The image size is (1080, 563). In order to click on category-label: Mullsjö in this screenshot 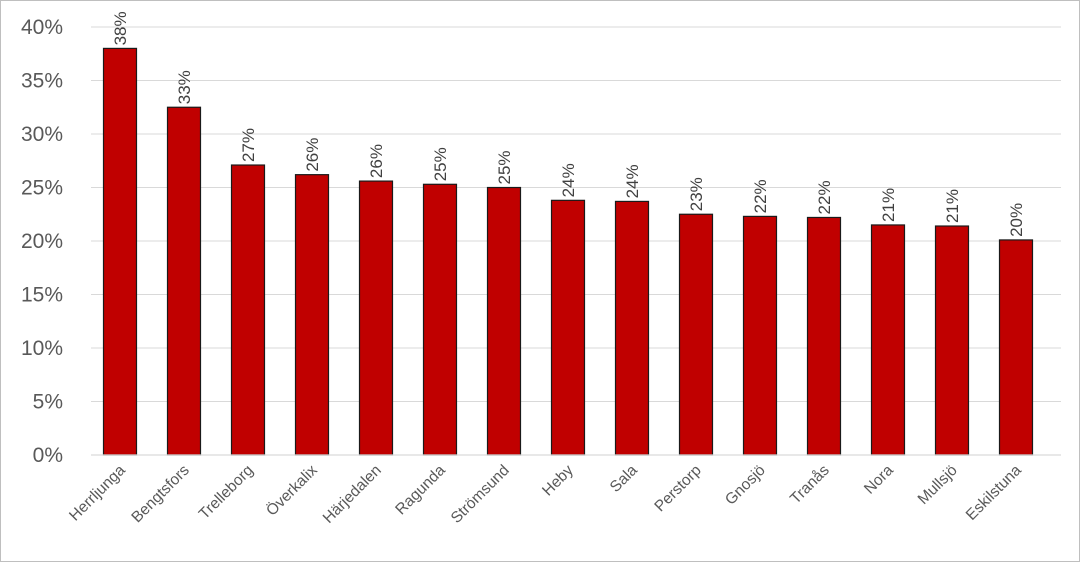, I will do `click(938, 485)`.